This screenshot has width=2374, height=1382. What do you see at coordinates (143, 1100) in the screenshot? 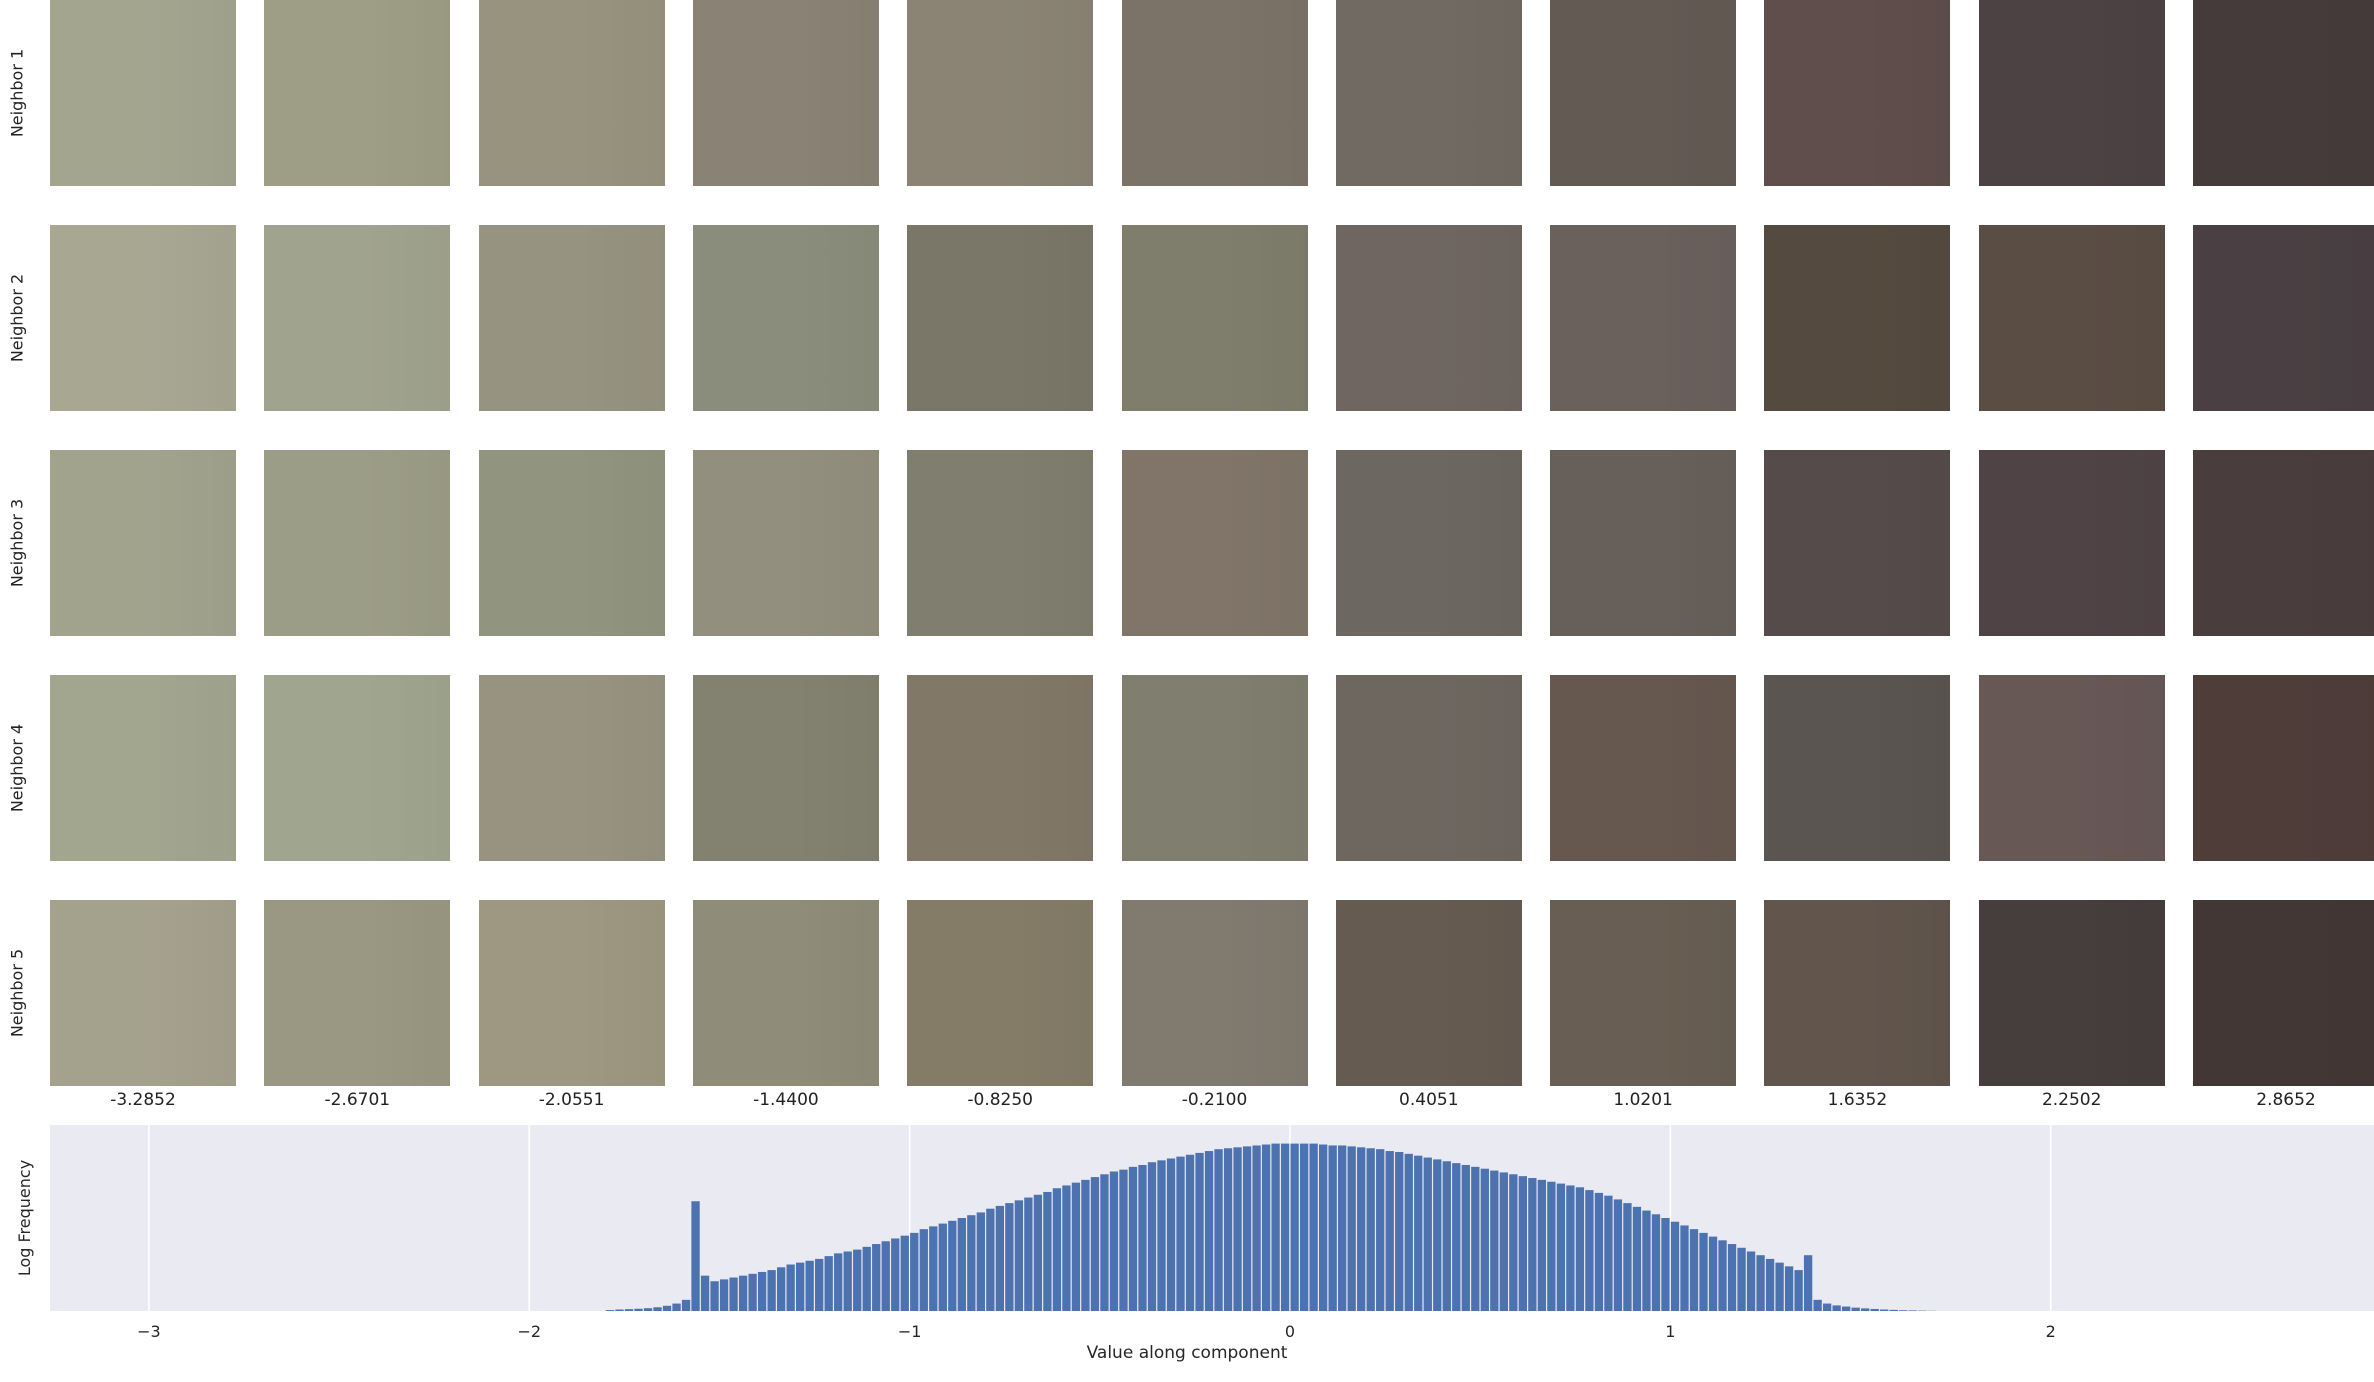
I see `column-value-label: -3.2852` at bounding box center [143, 1100].